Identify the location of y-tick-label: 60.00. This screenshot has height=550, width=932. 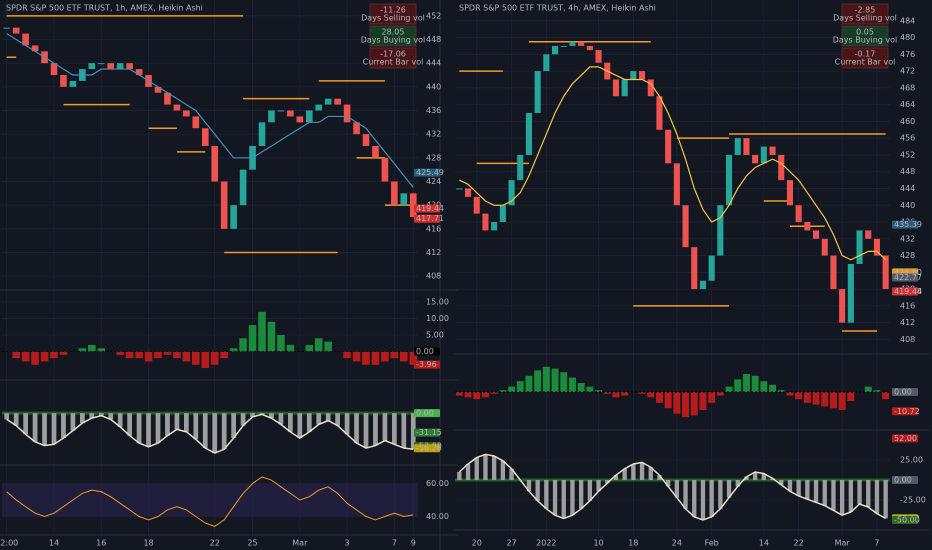
(437, 483).